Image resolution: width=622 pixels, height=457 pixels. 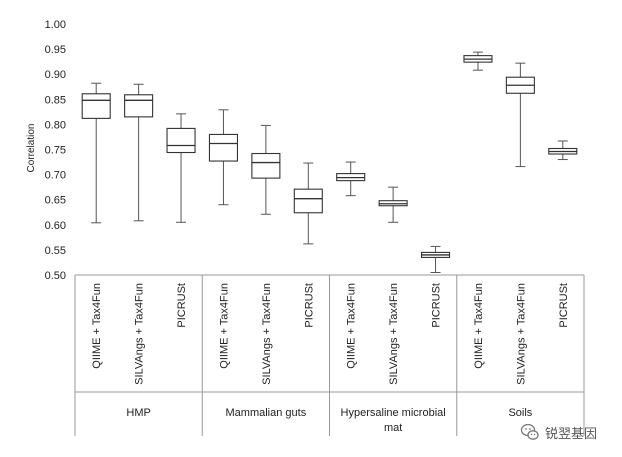 I want to click on group-label: Hypersaline microbial mat, so click(x=393, y=420).